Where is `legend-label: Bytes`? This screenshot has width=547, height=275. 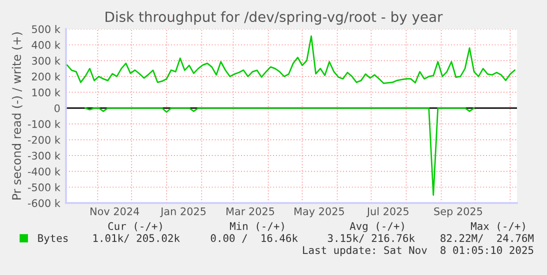
legend-label: Bytes is located at coordinates (53, 239).